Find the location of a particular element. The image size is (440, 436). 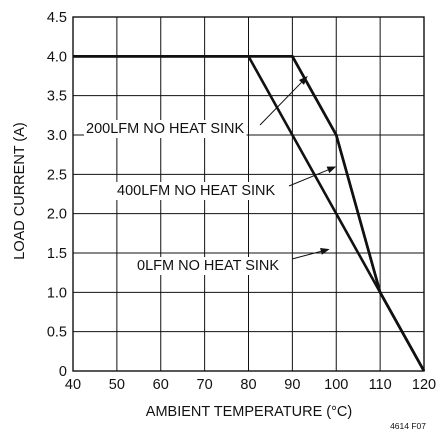

annotation-label: 0LFM NO HEAT SINK is located at coordinates (208, 266).